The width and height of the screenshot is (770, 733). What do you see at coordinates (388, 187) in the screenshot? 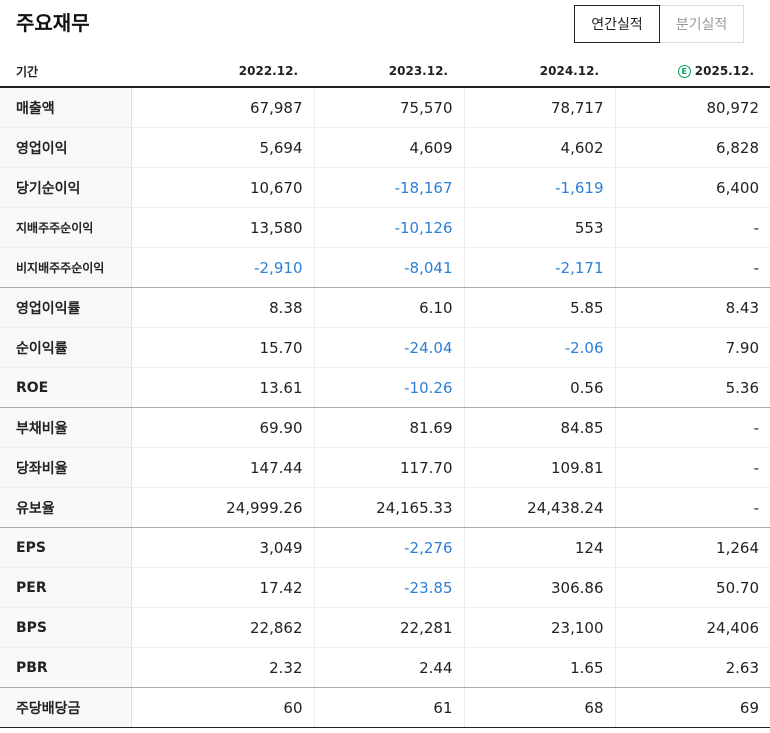
I see `table-cell: -18,167` at bounding box center [388, 187].